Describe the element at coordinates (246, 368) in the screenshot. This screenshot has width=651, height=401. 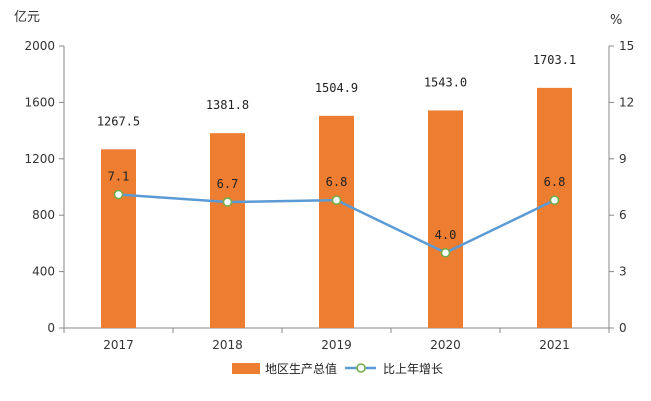
I see `legend-swatch-bar` at that location.